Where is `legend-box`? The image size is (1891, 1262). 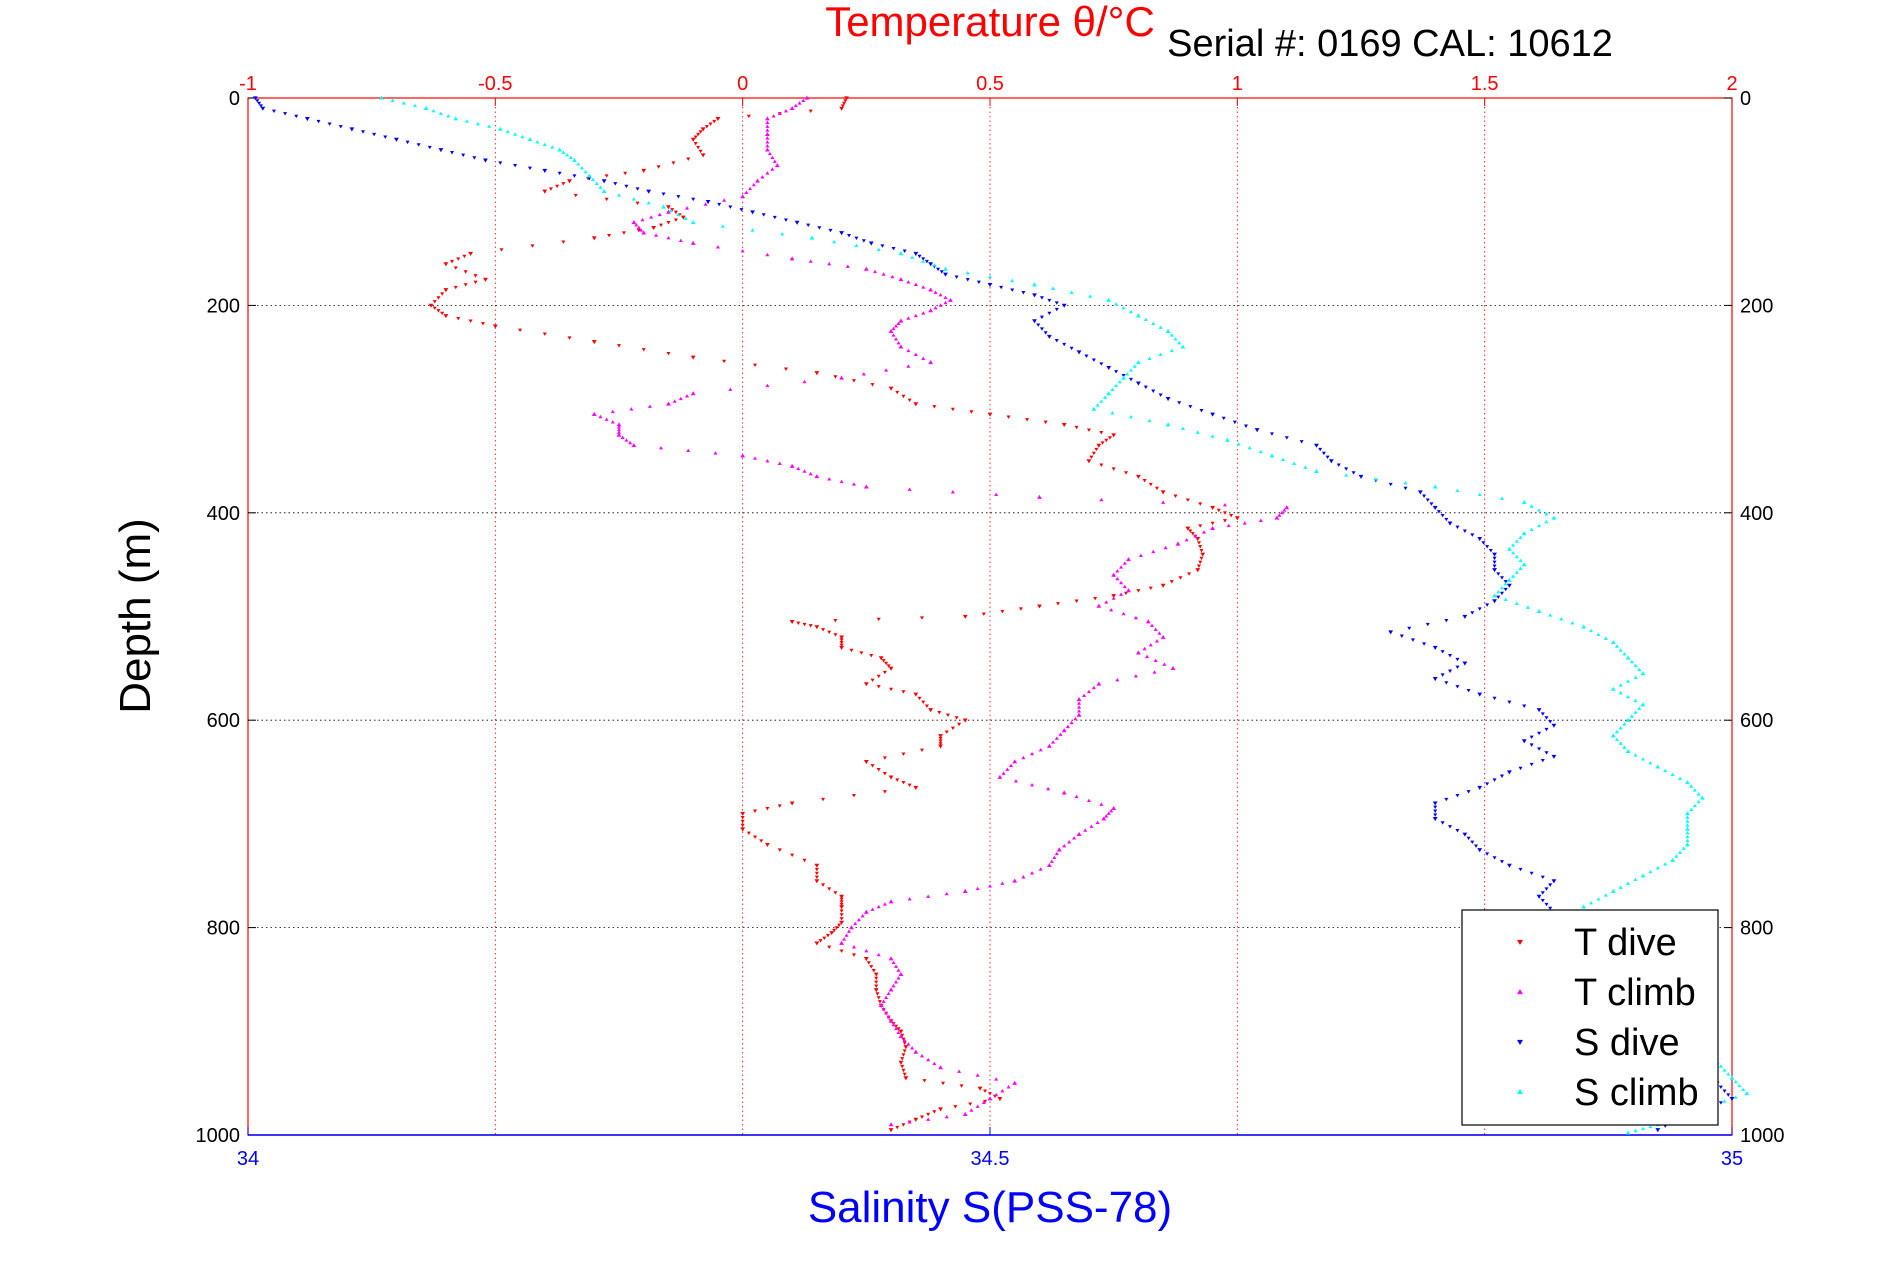
legend-box is located at coordinates (1590, 1017).